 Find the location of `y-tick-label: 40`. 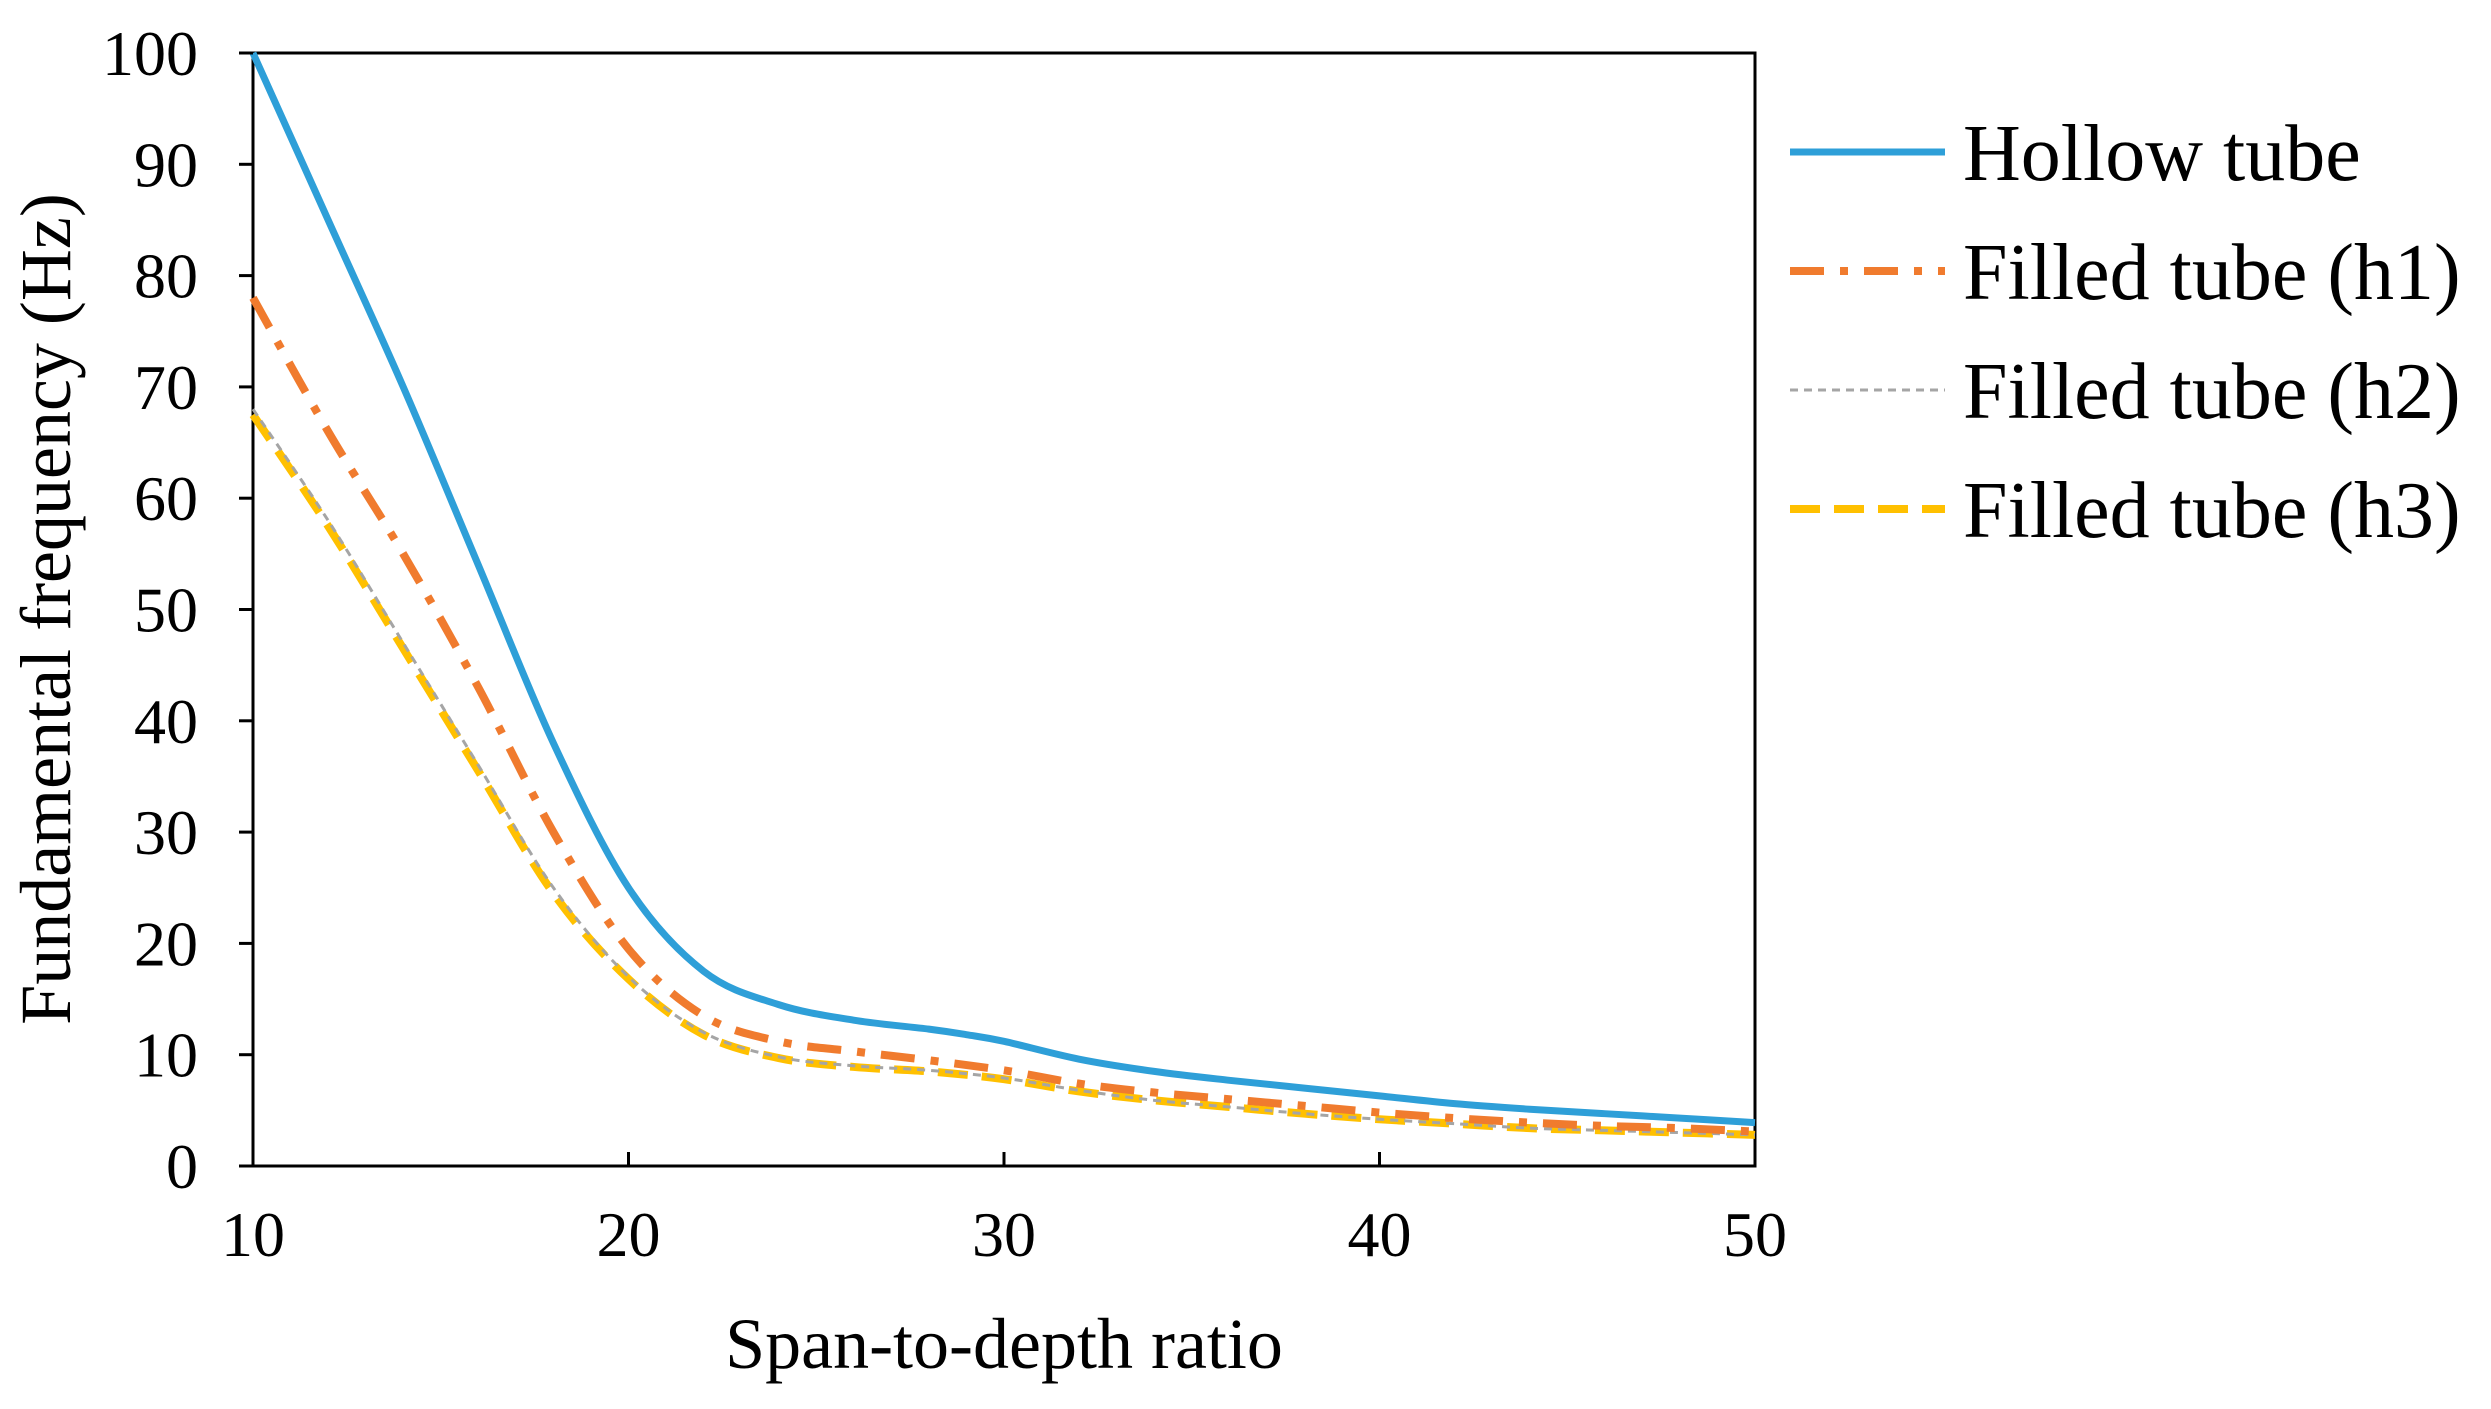

y-tick-label: 40 is located at coordinates (166, 721).